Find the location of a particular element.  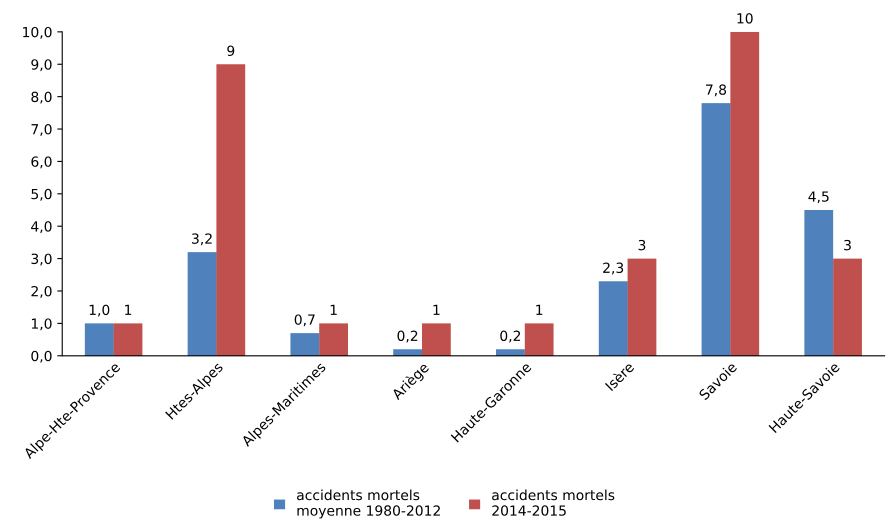

legend-label: accidents mortels 2014-2015 is located at coordinates (553, 503).